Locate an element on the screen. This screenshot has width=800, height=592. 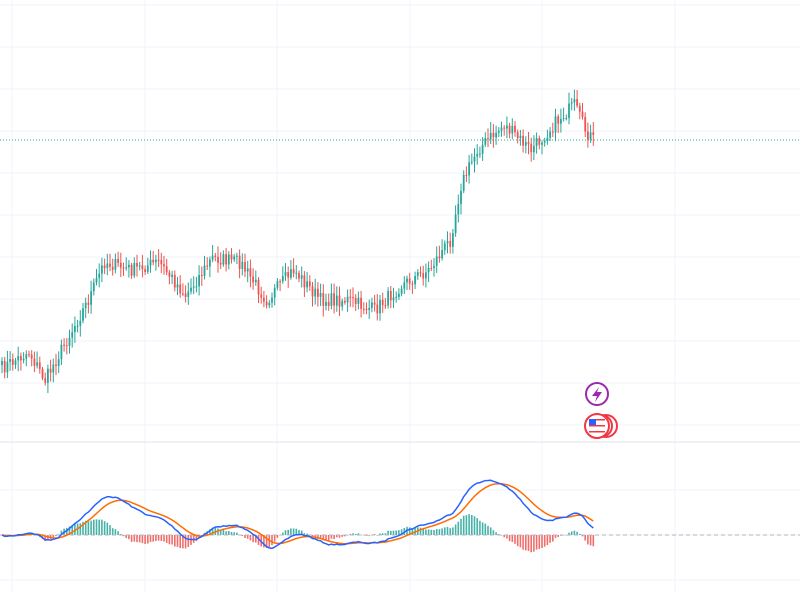
us-flag-event-marker is located at coordinates (601, 426).